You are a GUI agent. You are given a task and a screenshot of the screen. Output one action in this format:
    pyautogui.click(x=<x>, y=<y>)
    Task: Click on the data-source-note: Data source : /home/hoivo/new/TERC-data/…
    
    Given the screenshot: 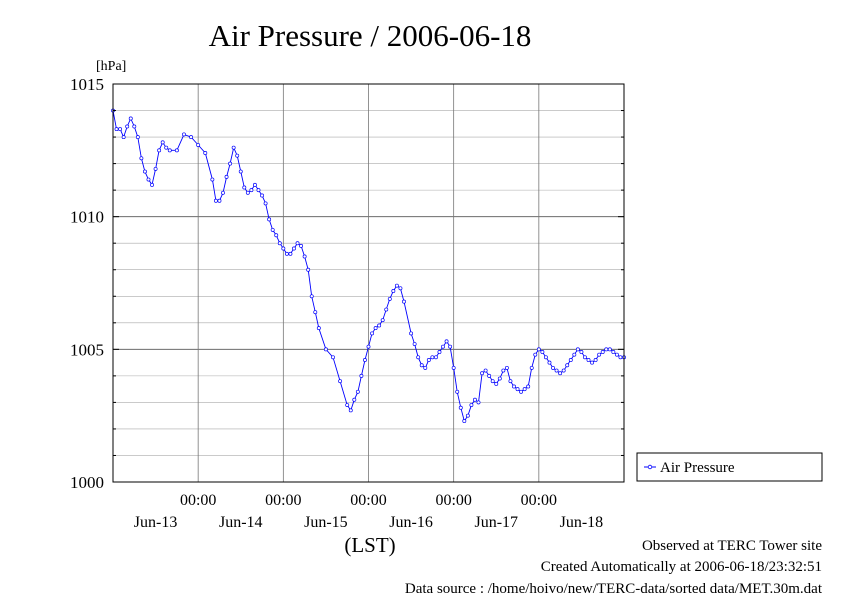 What is the action you would take?
    pyautogui.click(x=614, y=588)
    